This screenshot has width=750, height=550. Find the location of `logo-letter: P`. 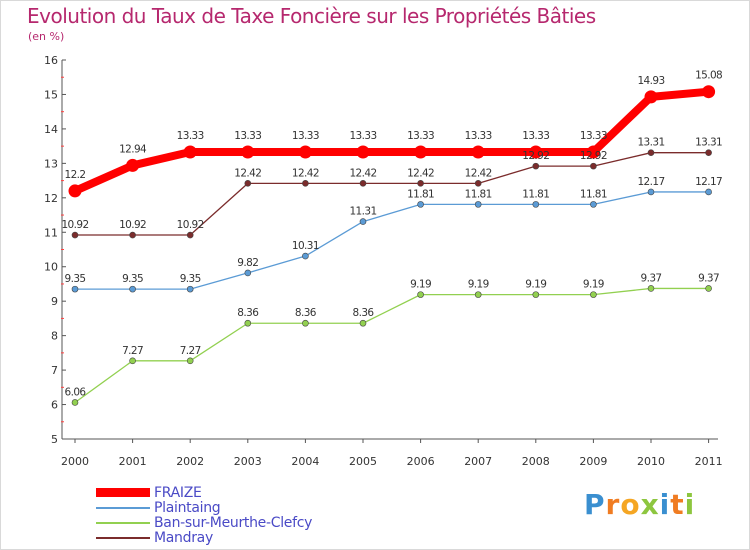

logo-letter: P is located at coordinates (595, 504).